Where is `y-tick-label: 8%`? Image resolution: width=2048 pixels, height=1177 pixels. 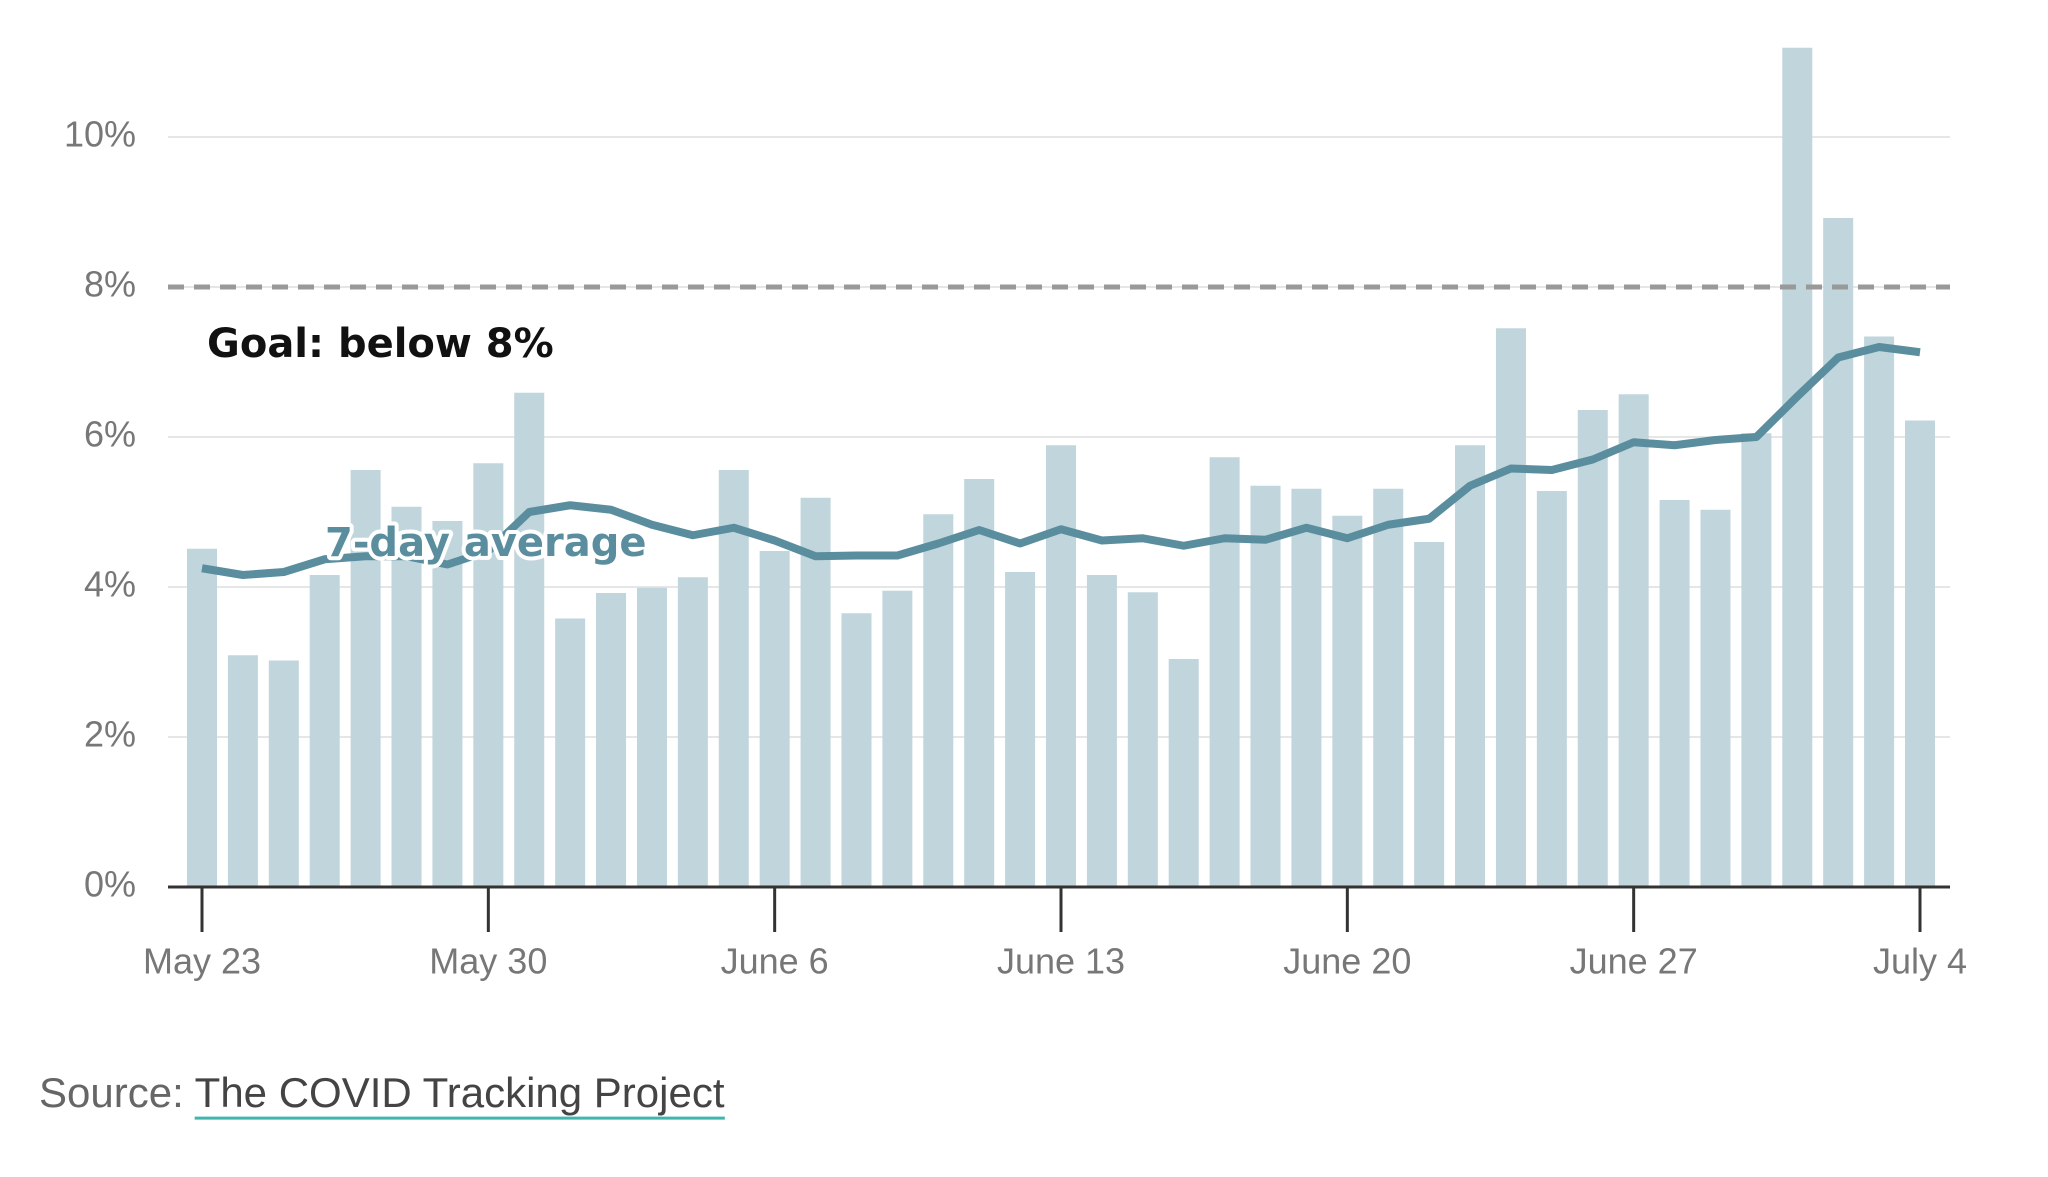 y-tick-label: 8% is located at coordinates (110, 284).